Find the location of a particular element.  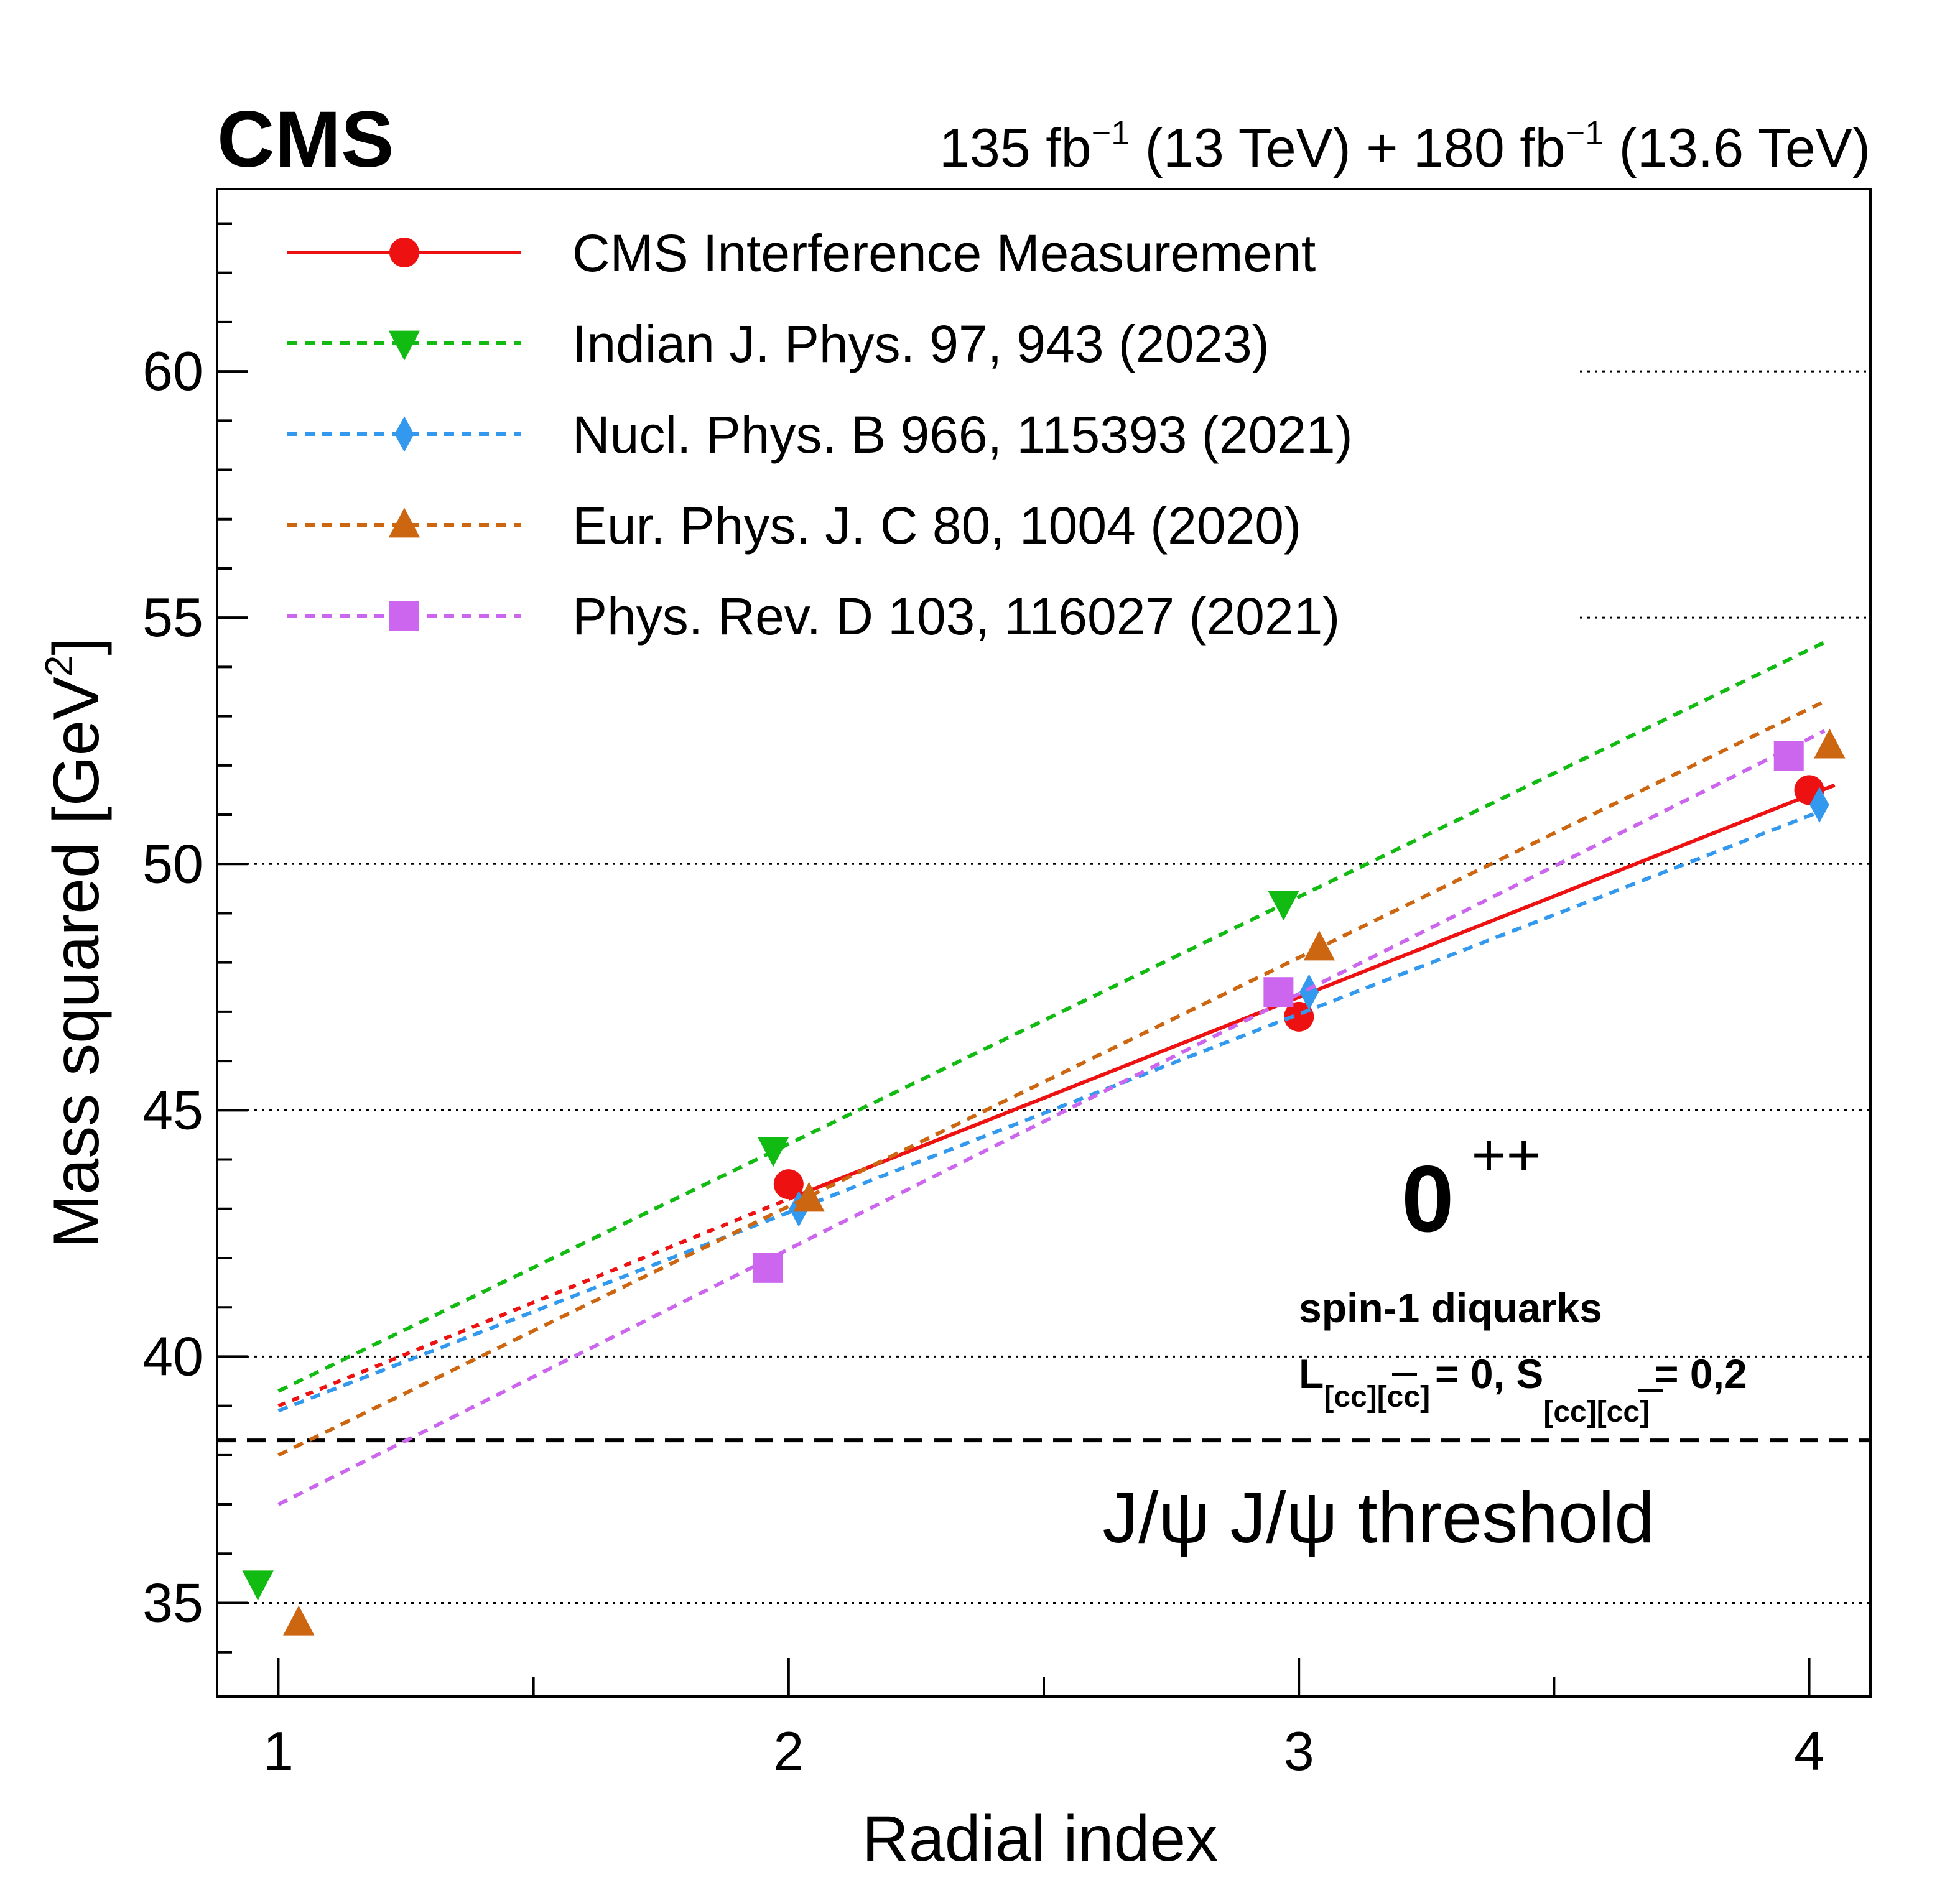

experiment-label: CMS is located at coordinates (305, 139).